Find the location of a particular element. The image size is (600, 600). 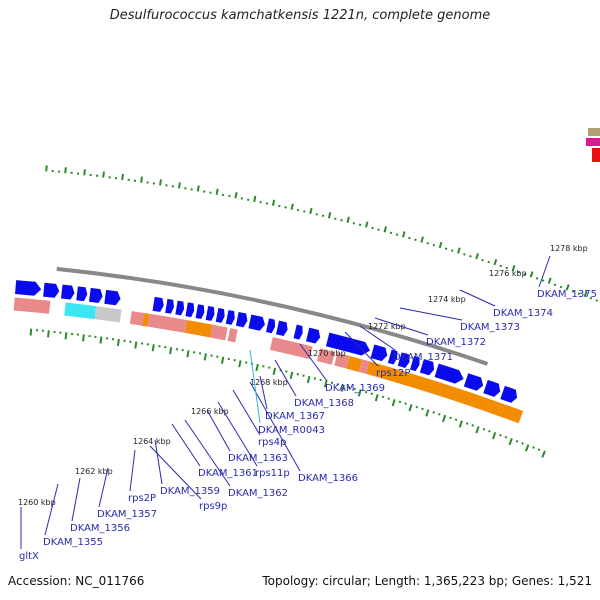

kbp-label: 1272 kbp is located at coordinates (387, 326).